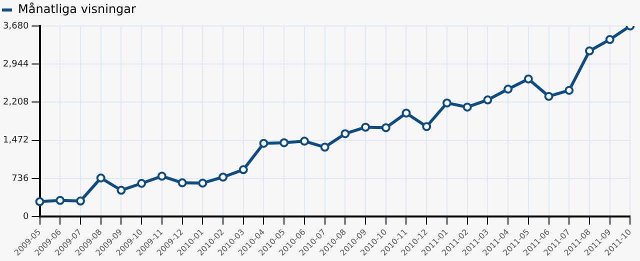 The height and width of the screenshot is (261, 640). Describe the element at coordinates (16, 141) in the screenshot. I see `y-tick-label: 1,472` at that location.